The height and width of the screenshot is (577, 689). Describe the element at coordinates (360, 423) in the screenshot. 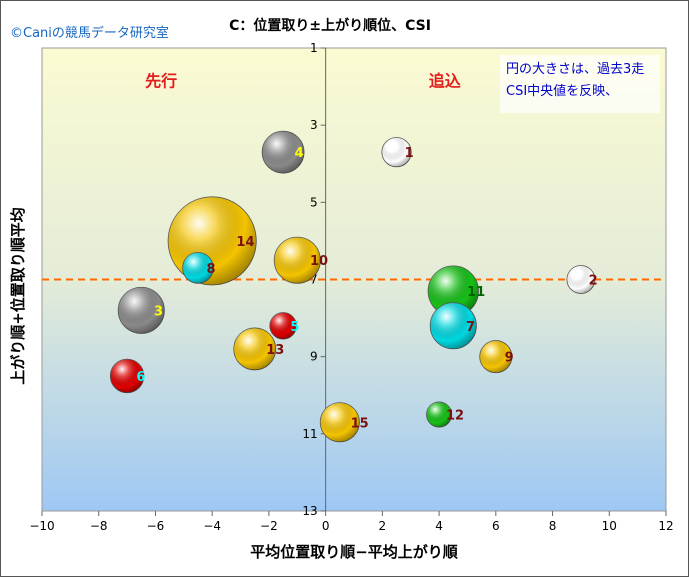

I see `bubble-label-15: 15` at that location.